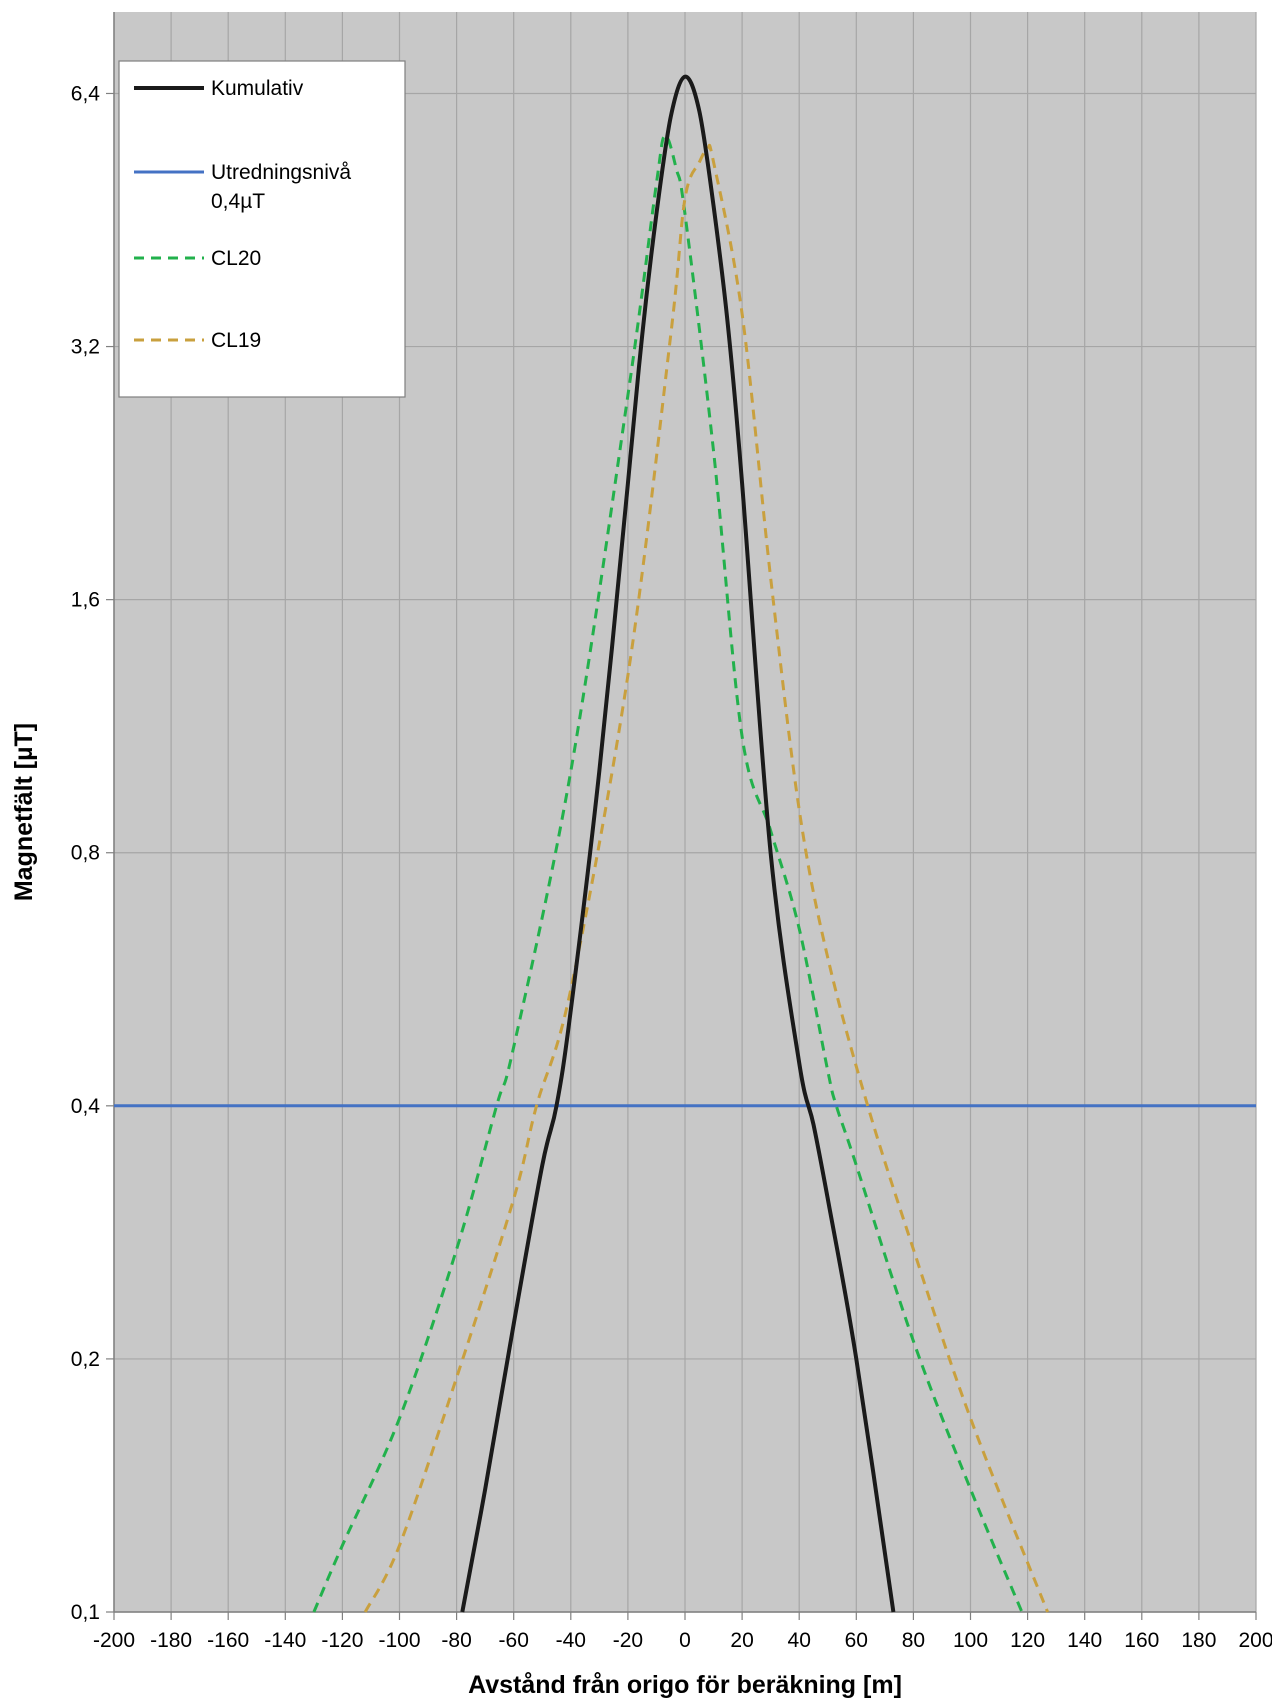  Describe the element at coordinates (856, 1640) in the screenshot. I see `x-tick-label: 60` at that location.